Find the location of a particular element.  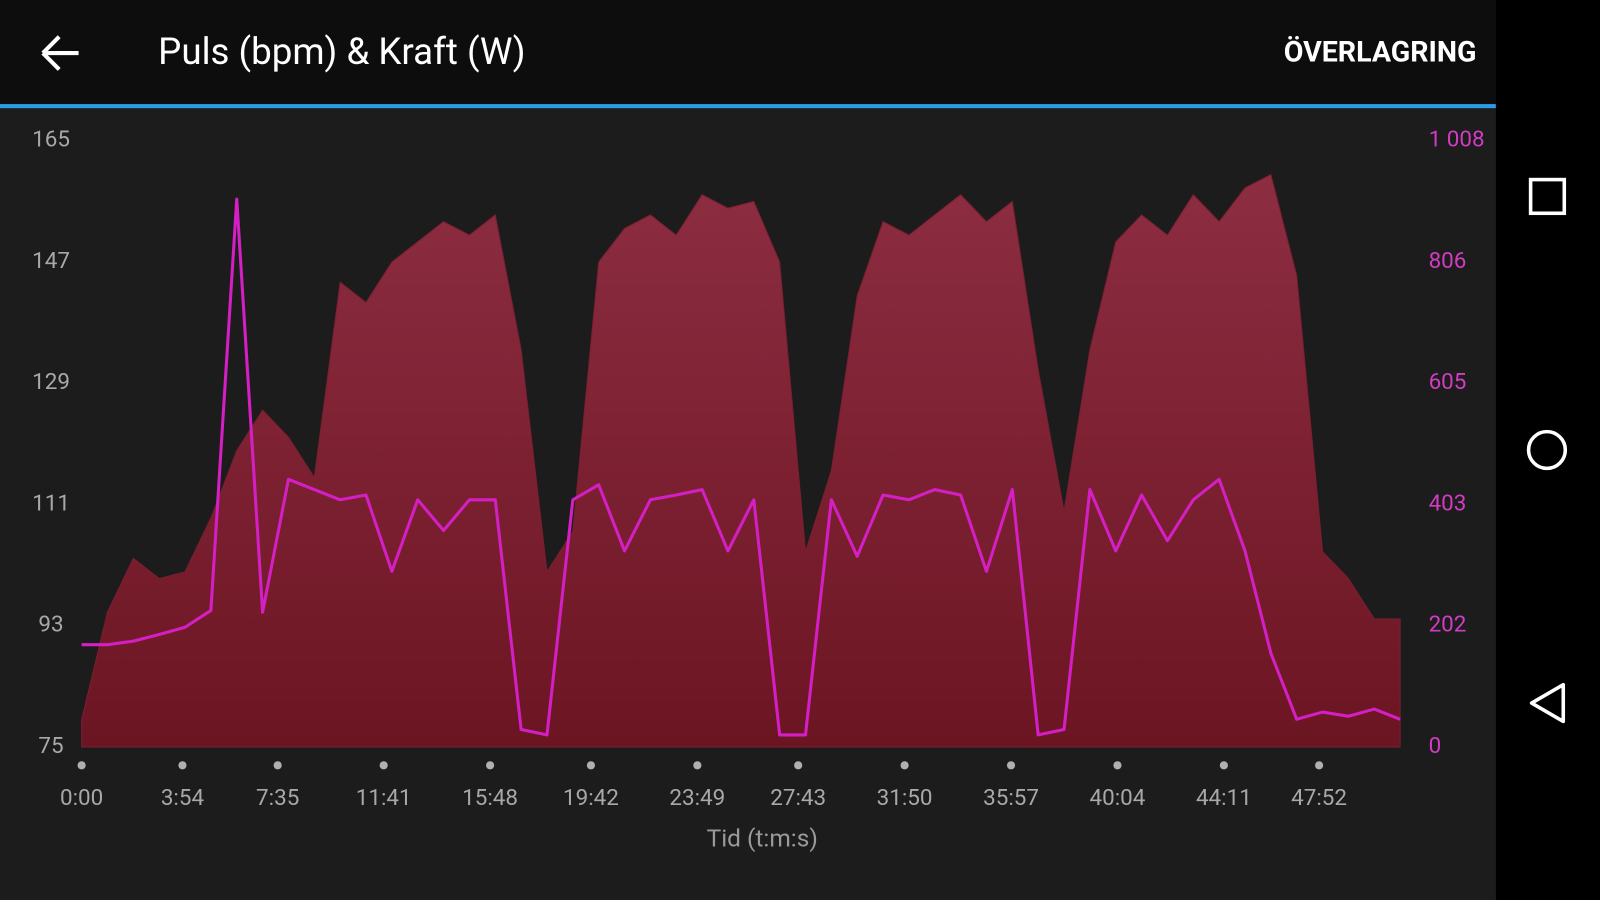

top-bar-accent is located at coordinates (748, 106).